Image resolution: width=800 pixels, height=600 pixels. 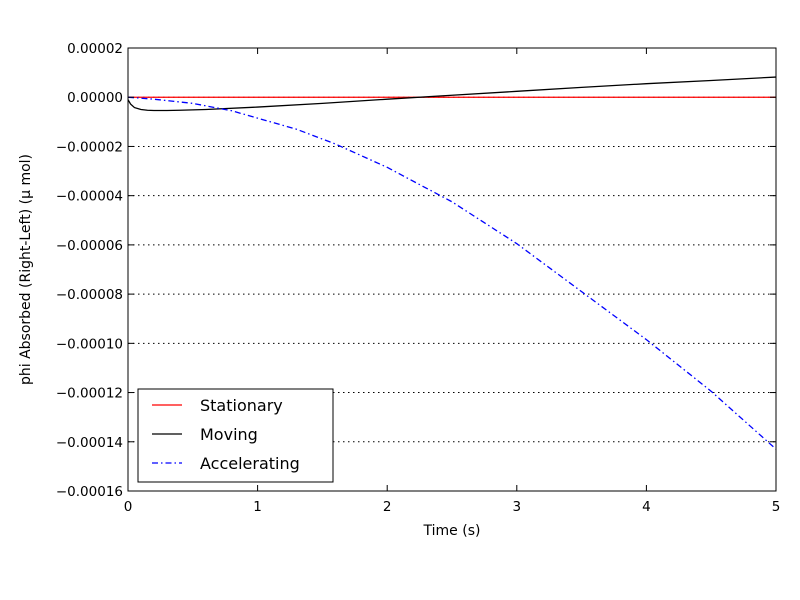 What do you see at coordinates (26, 269) in the screenshot?
I see `y-axis-label: phi Absorbed (Right-Left) (μ mol)` at bounding box center [26, 269].